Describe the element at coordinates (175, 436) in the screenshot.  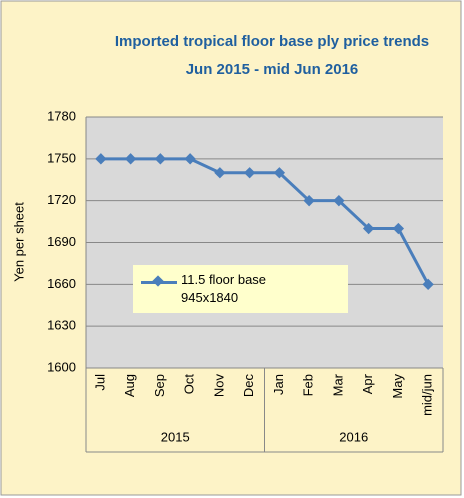
I see `group-label: 2015` at that location.